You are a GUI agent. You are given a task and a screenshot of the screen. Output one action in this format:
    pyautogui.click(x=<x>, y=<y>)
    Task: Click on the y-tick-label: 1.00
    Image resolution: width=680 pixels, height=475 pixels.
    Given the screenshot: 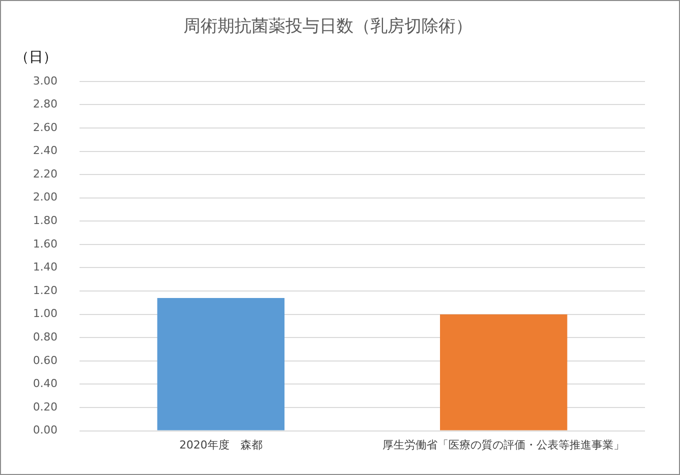 What is the action you would take?
    pyautogui.click(x=45, y=313)
    